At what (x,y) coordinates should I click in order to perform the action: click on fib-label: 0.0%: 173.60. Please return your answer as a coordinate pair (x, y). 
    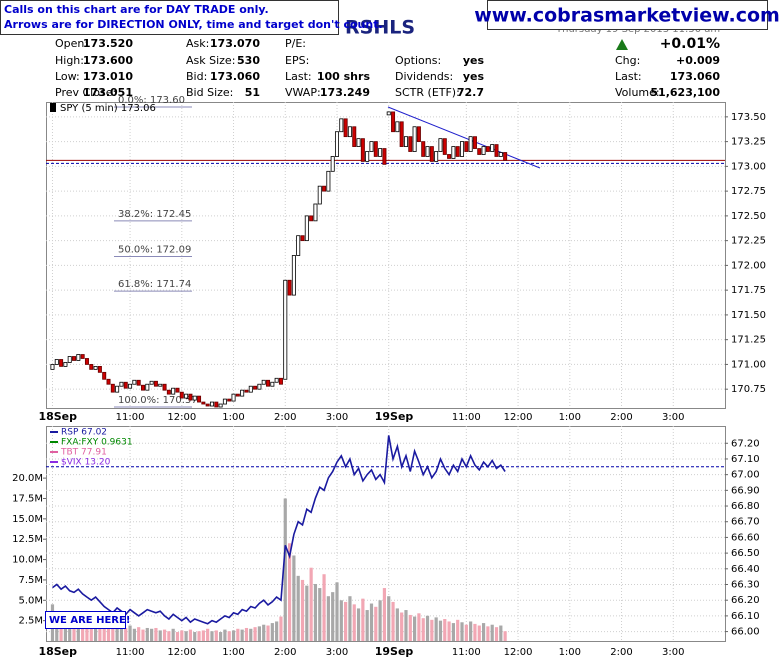
    Looking at the image, I should click on (151, 100).